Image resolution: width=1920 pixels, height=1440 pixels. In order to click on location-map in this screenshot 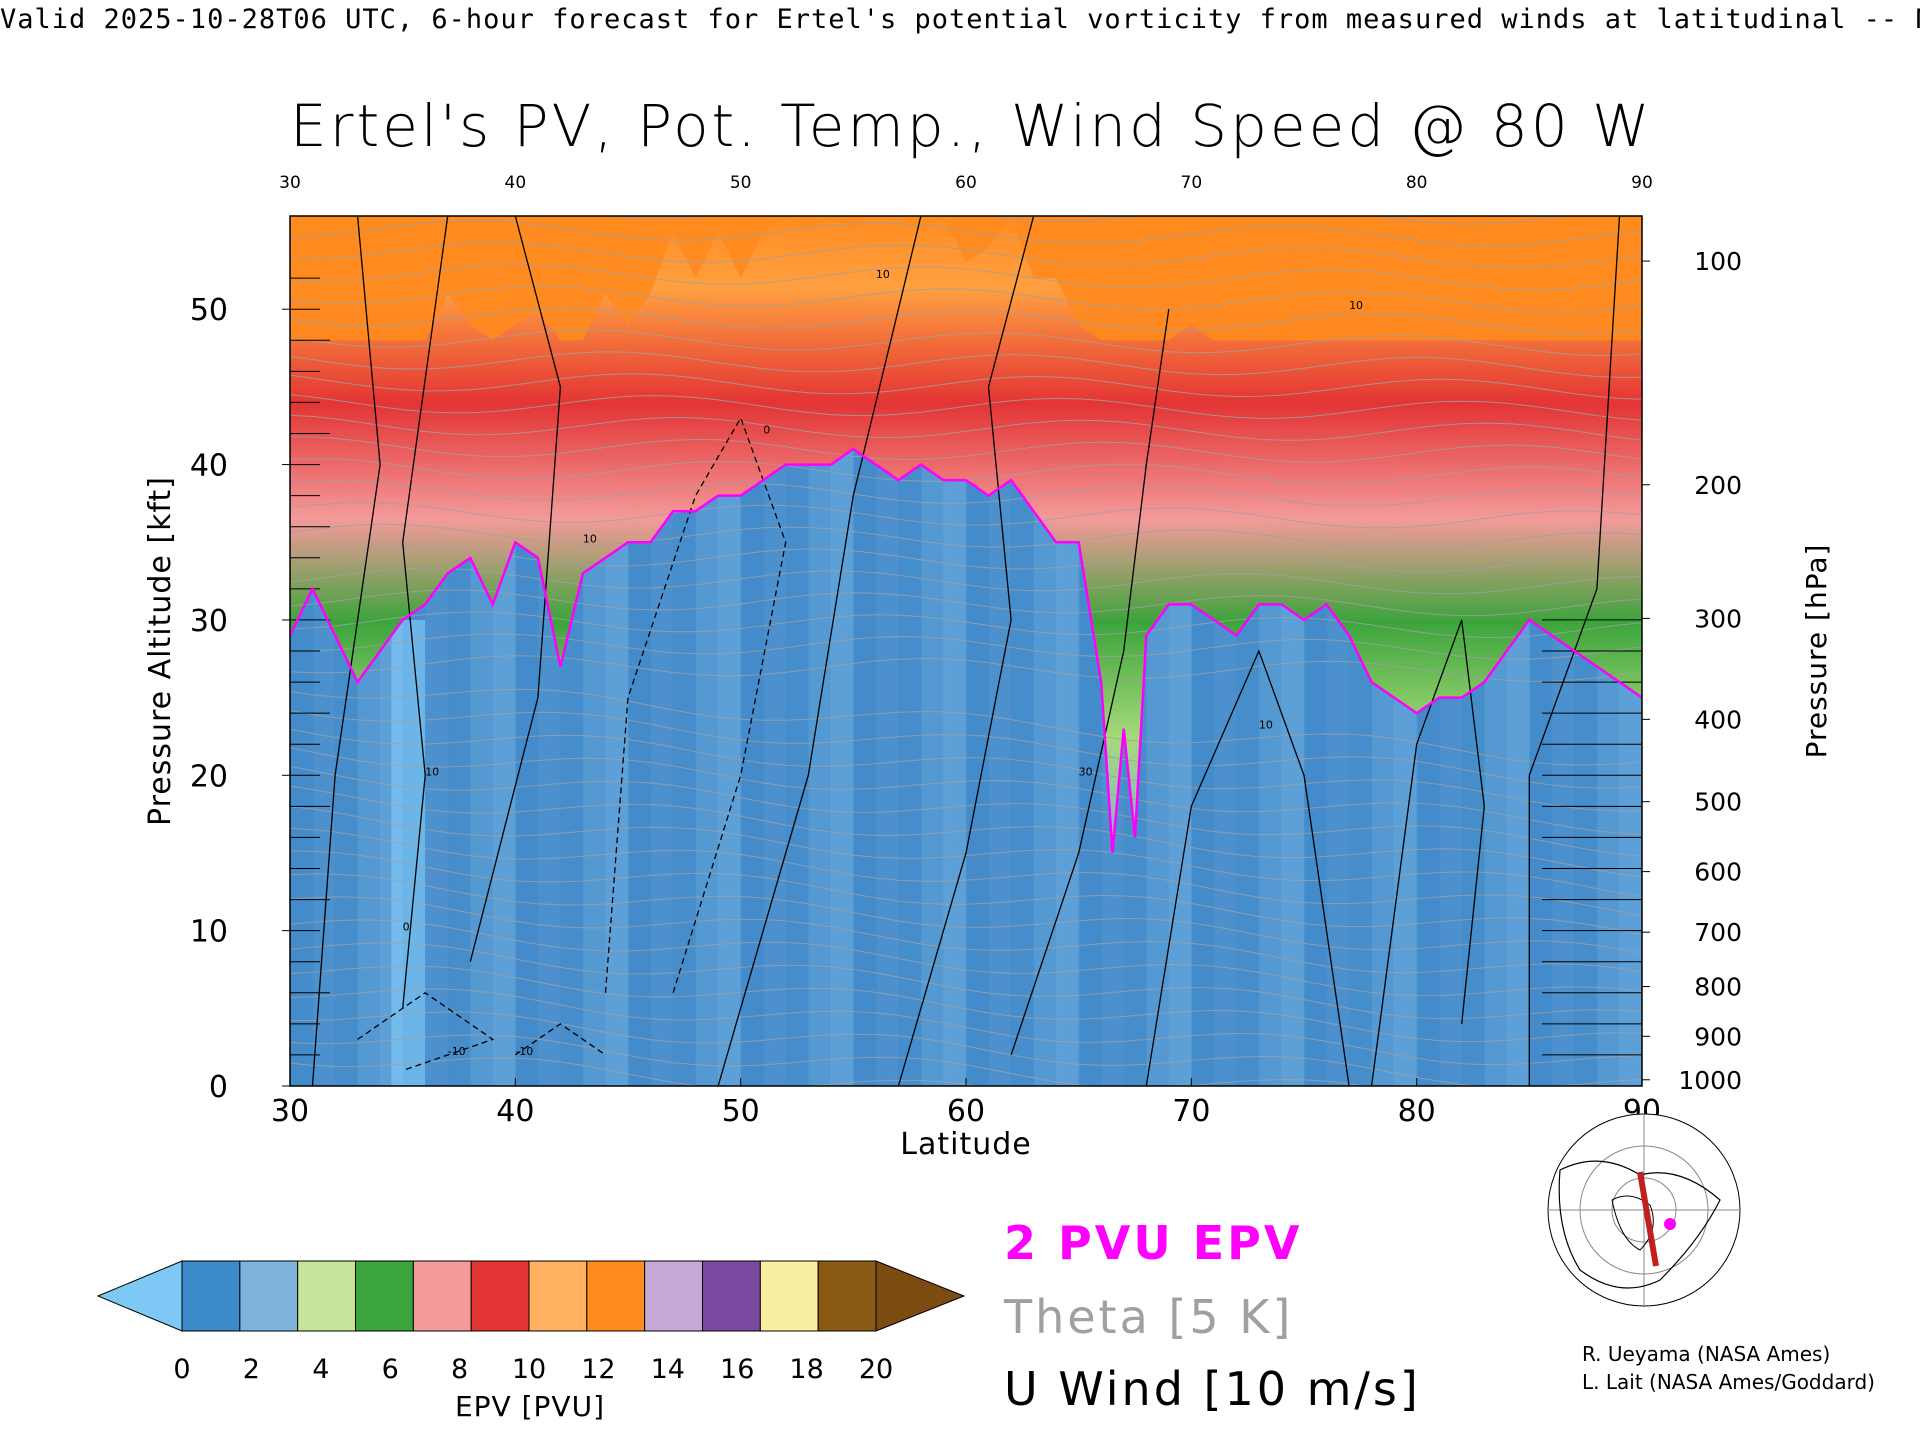, I will do `click(1644, 1210)`.